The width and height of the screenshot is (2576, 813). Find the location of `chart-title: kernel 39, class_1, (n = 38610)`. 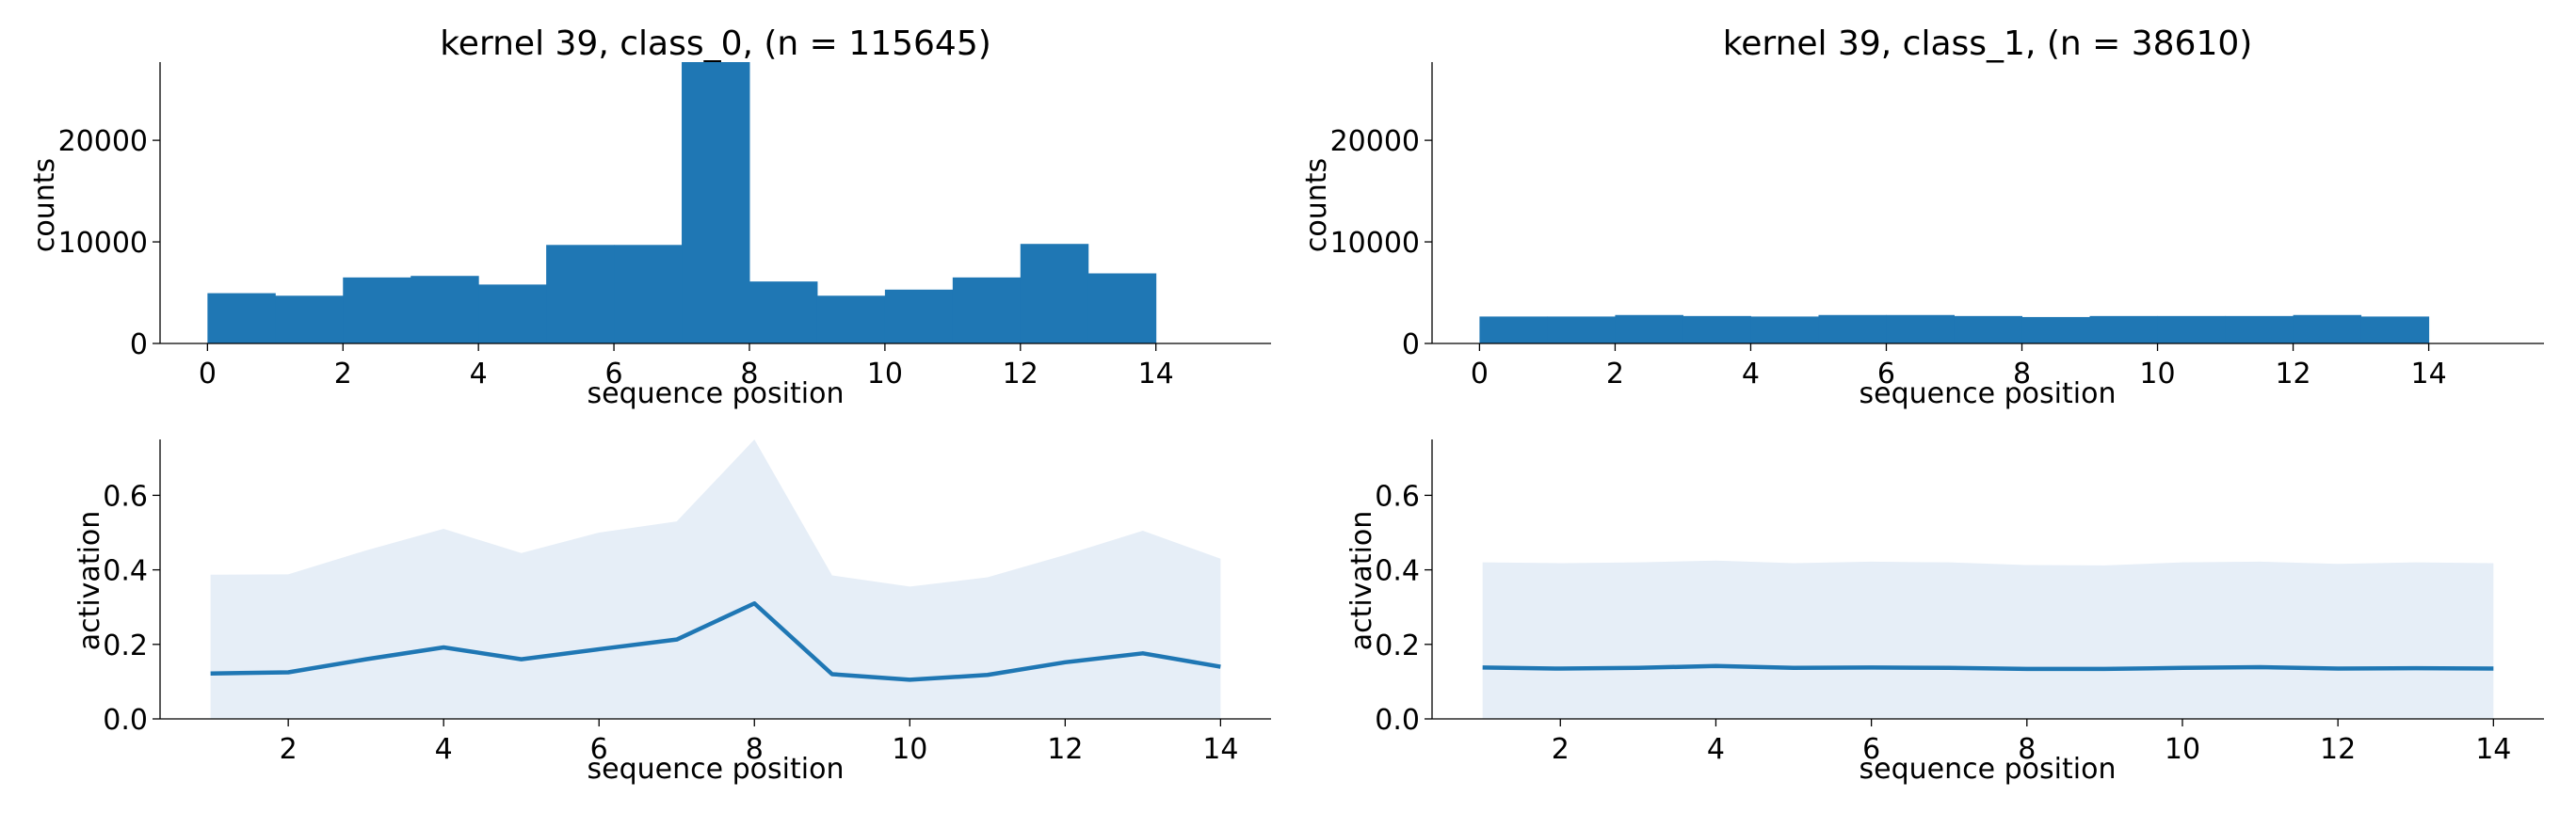

chart-title: kernel 39, class_1, (n = 38610) is located at coordinates (1988, 43).